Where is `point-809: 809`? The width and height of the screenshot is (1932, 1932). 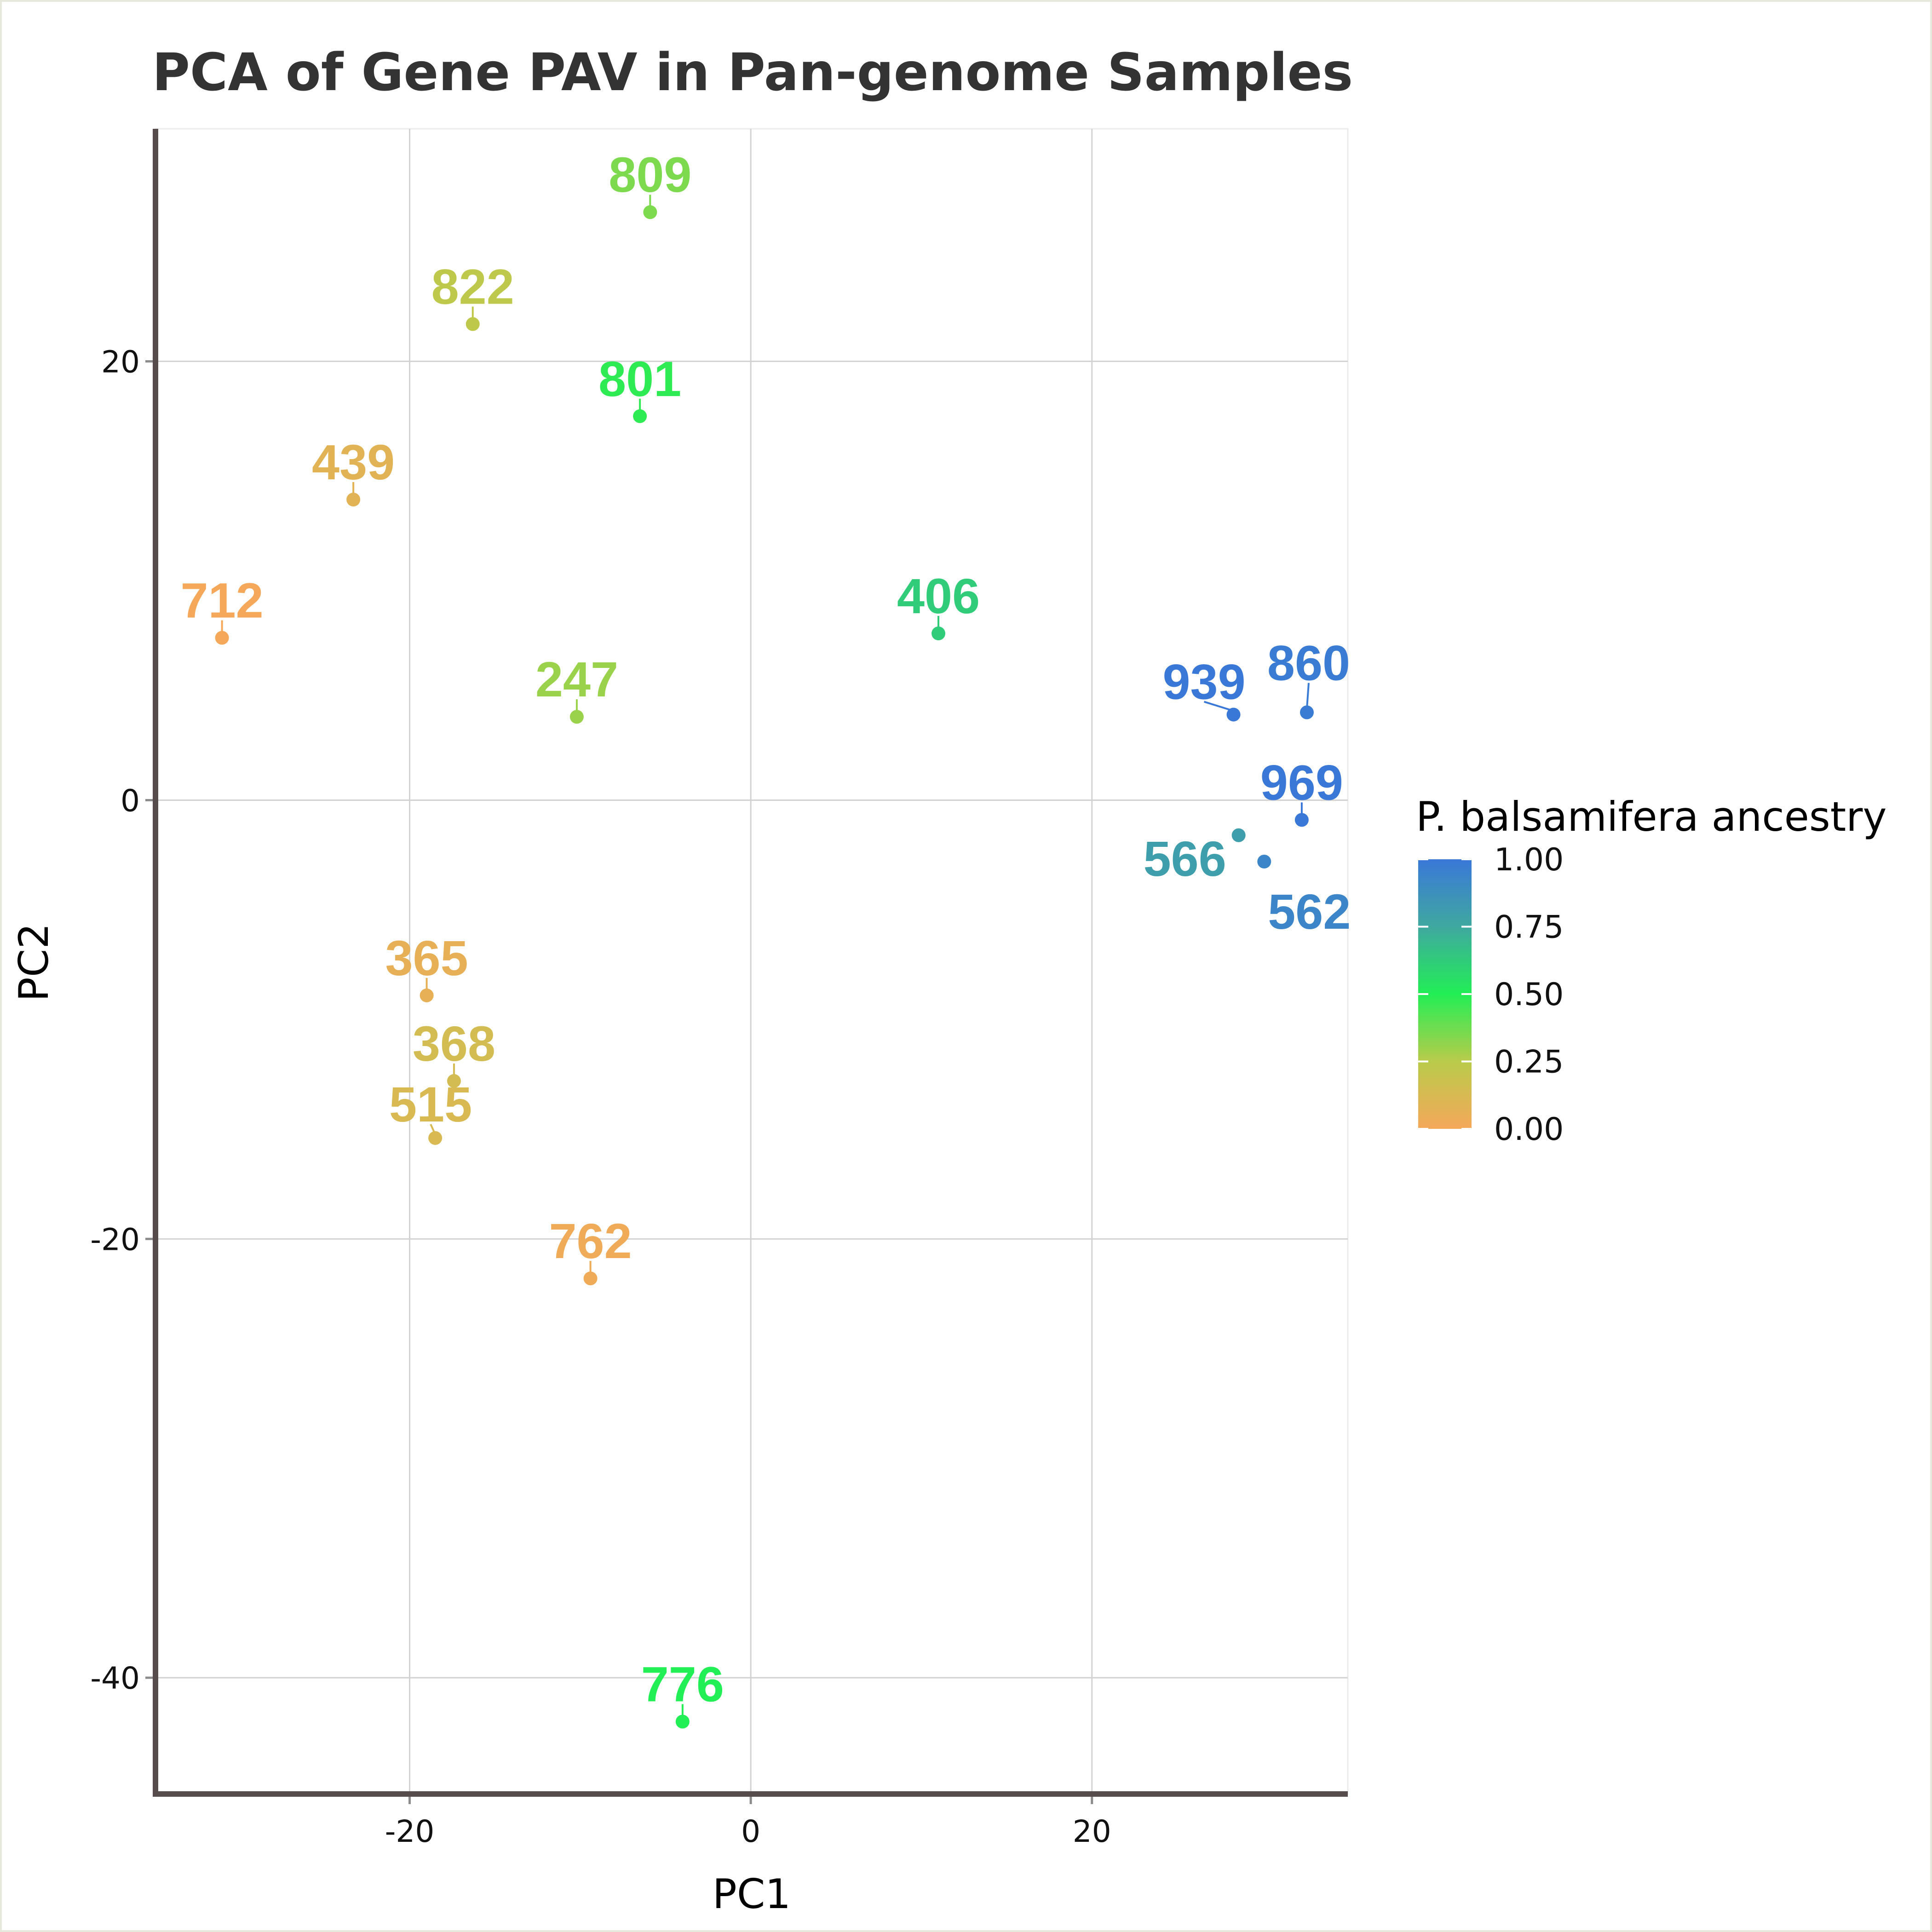
point-809: 809 is located at coordinates (650, 183).